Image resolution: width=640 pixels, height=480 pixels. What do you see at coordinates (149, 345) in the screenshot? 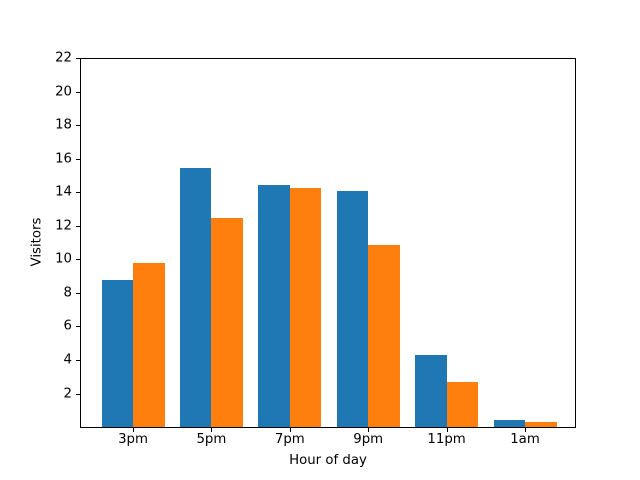
I see `bar-3pm-series-2-orange` at bounding box center [149, 345].